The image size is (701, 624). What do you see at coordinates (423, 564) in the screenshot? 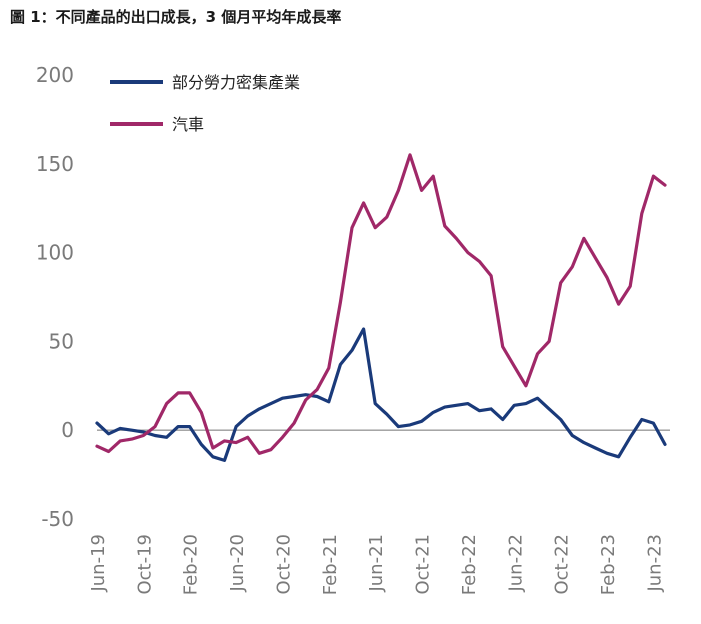
I see `x-tick-label: Oct-21` at bounding box center [423, 564].